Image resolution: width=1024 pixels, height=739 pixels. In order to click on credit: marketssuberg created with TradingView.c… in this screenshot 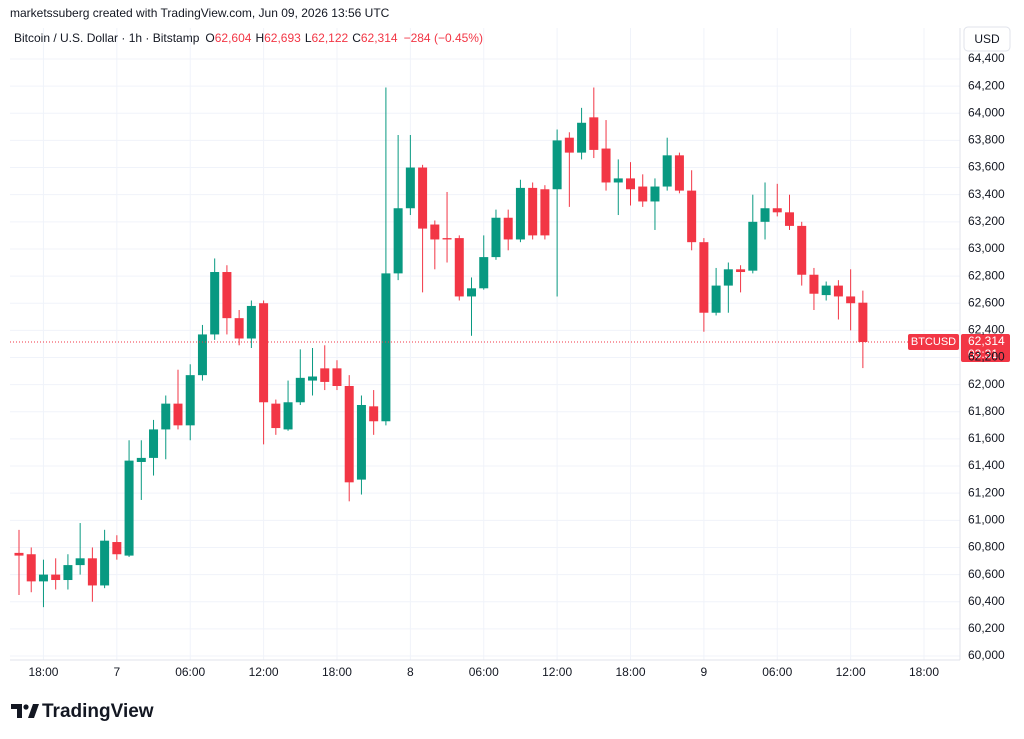, I will do `click(200, 13)`.